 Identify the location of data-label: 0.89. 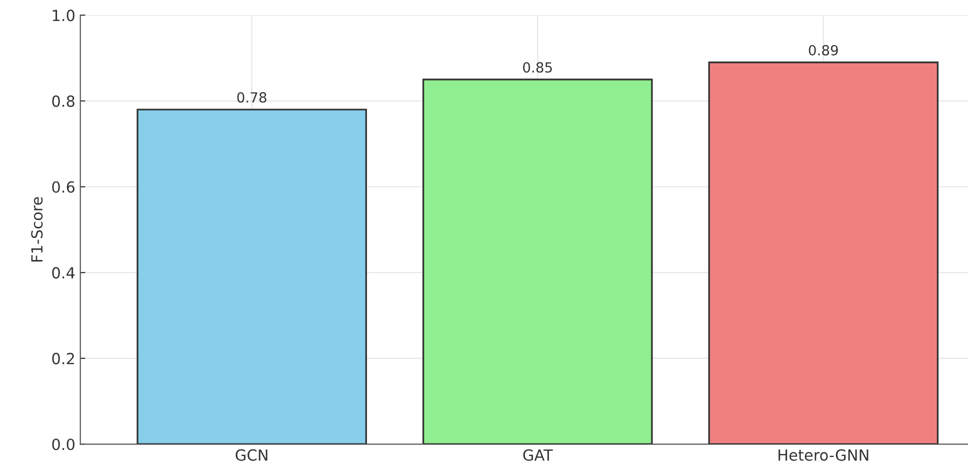
(823, 50).